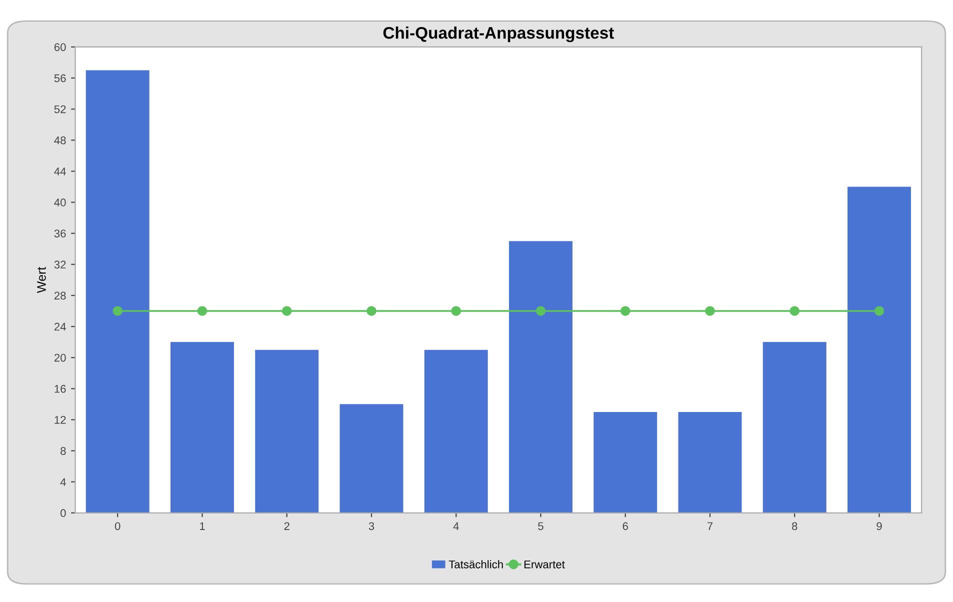 The image size is (953, 602). What do you see at coordinates (63, 482) in the screenshot?
I see `y-tick-label: 4` at bounding box center [63, 482].